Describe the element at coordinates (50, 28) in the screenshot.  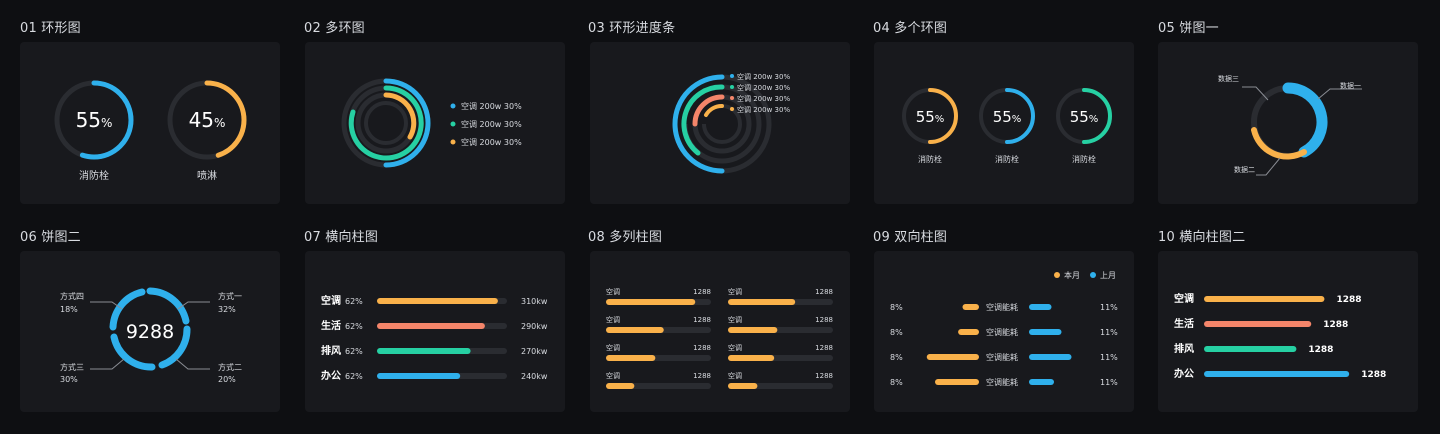
I see `title-ring-chart: 01 环形图` at that location.